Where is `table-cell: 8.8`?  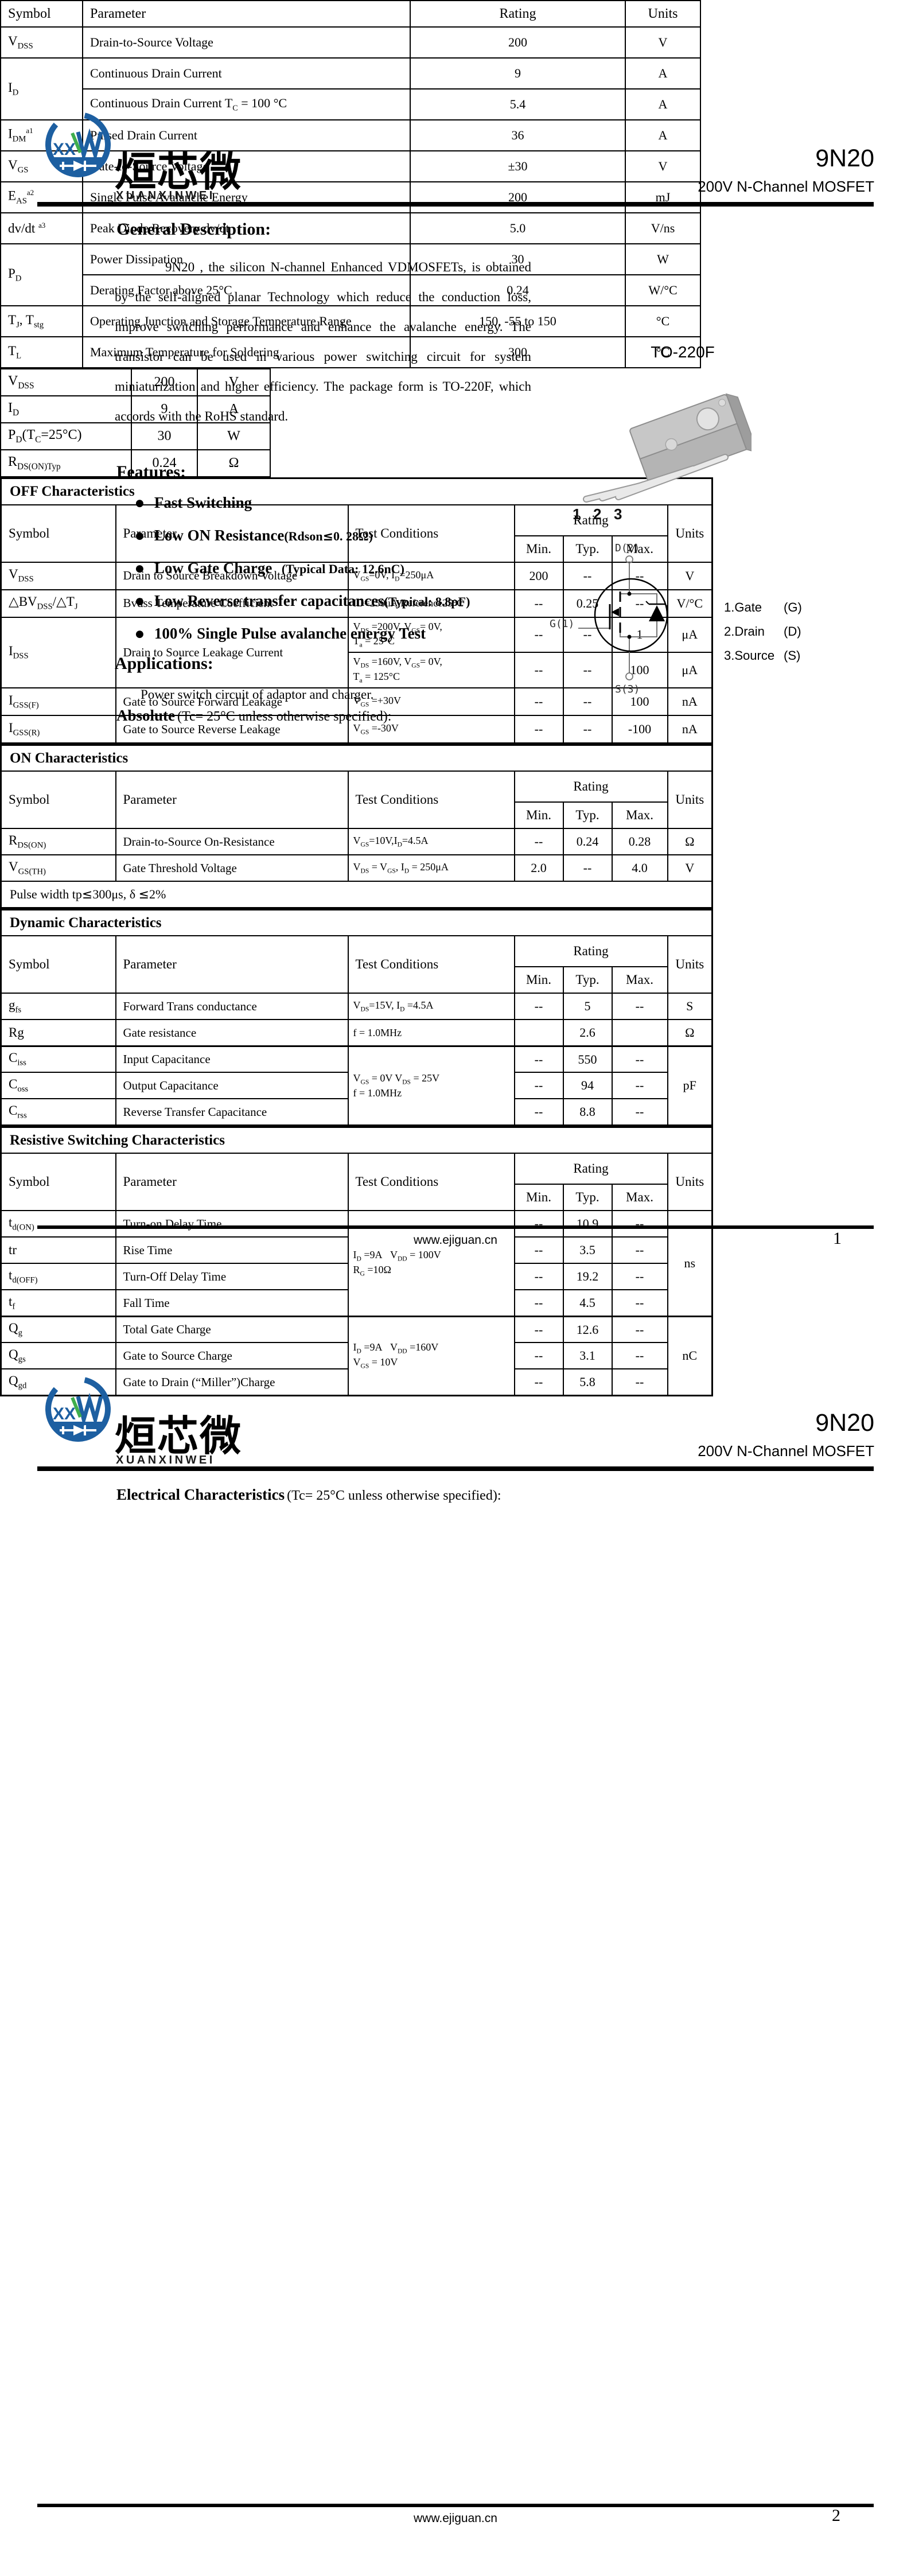 table-cell: 8.8 is located at coordinates (587, 1112).